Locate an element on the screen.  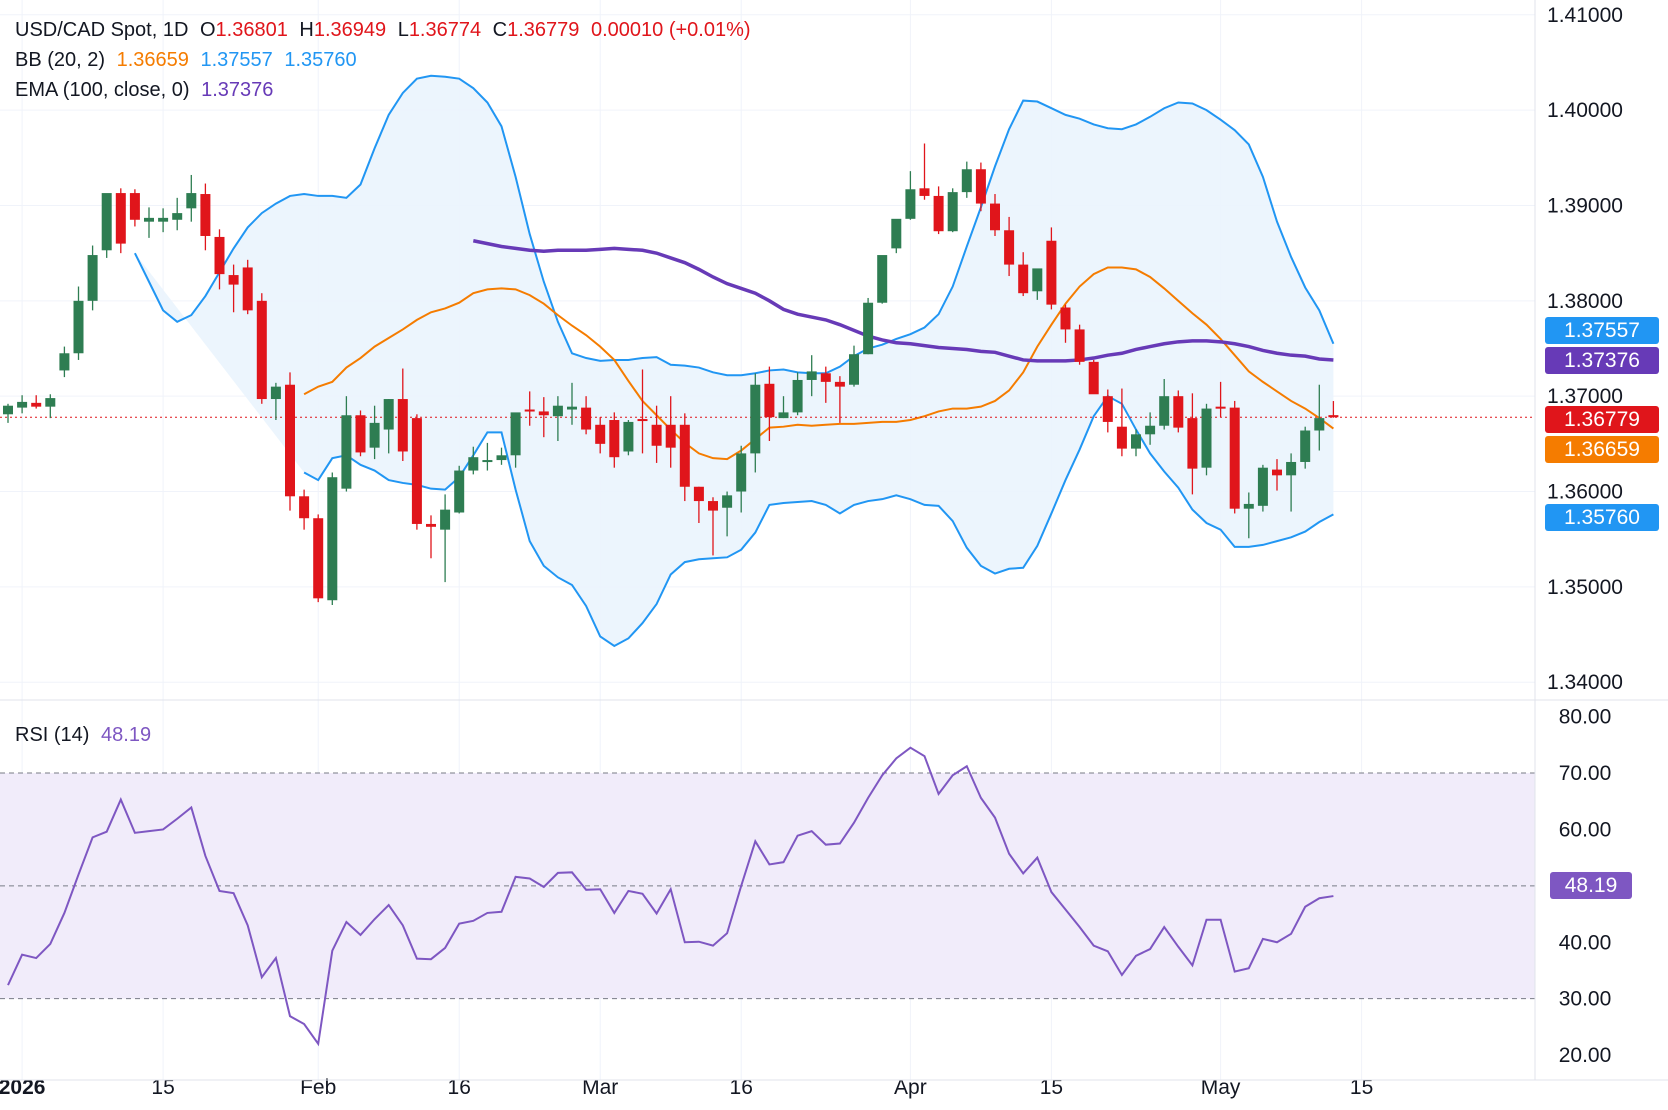
date-tick-label: 2026 is located at coordinates (22, 1087).